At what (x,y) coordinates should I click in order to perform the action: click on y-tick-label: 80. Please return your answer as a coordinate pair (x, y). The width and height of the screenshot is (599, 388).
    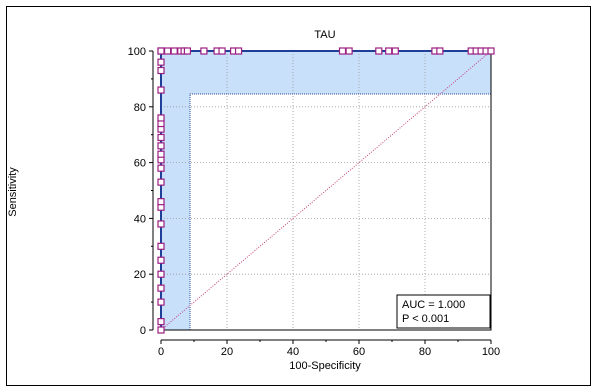
    Looking at the image, I should click on (140, 108).